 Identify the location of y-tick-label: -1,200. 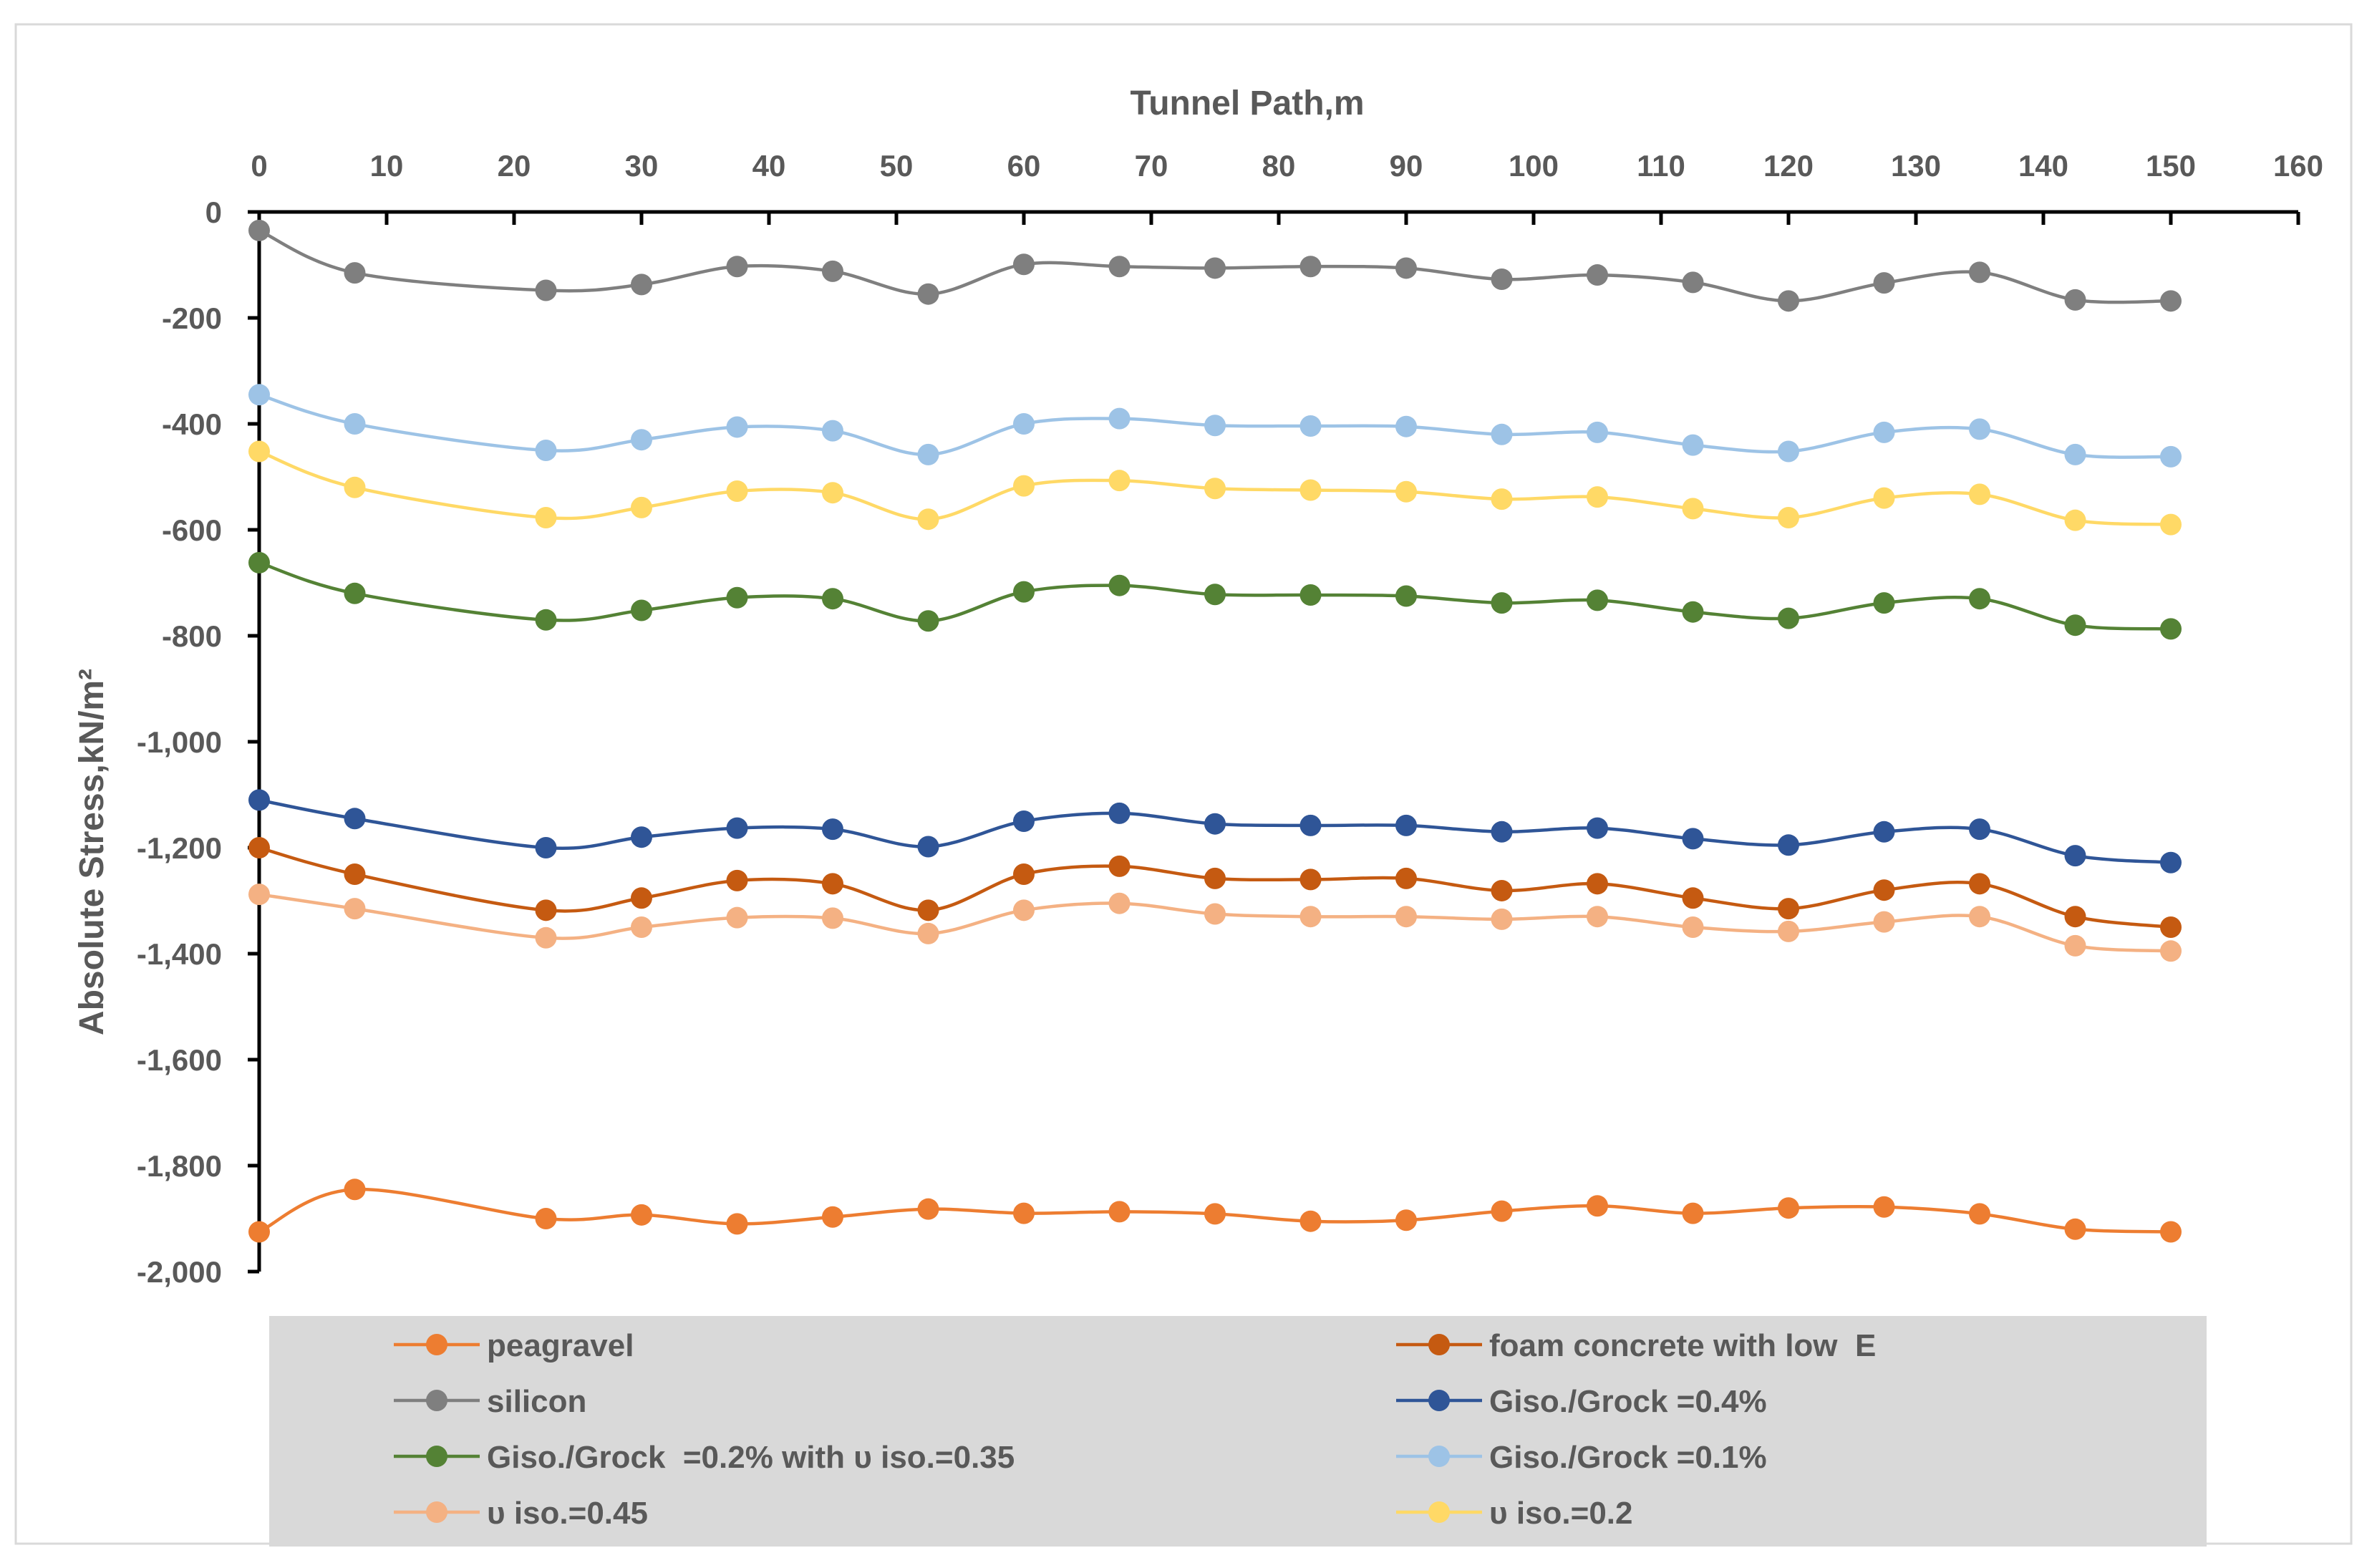
(179, 848).